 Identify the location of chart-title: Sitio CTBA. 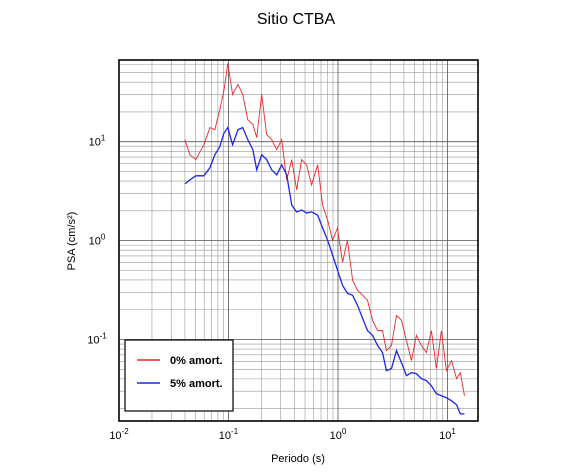
(296, 19).